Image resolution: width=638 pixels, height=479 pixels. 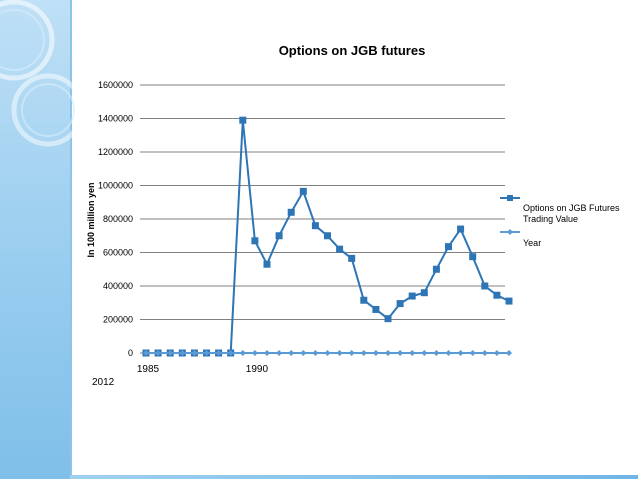 What do you see at coordinates (354, 477) in the screenshot?
I see `decorative-bottom-band` at bounding box center [354, 477].